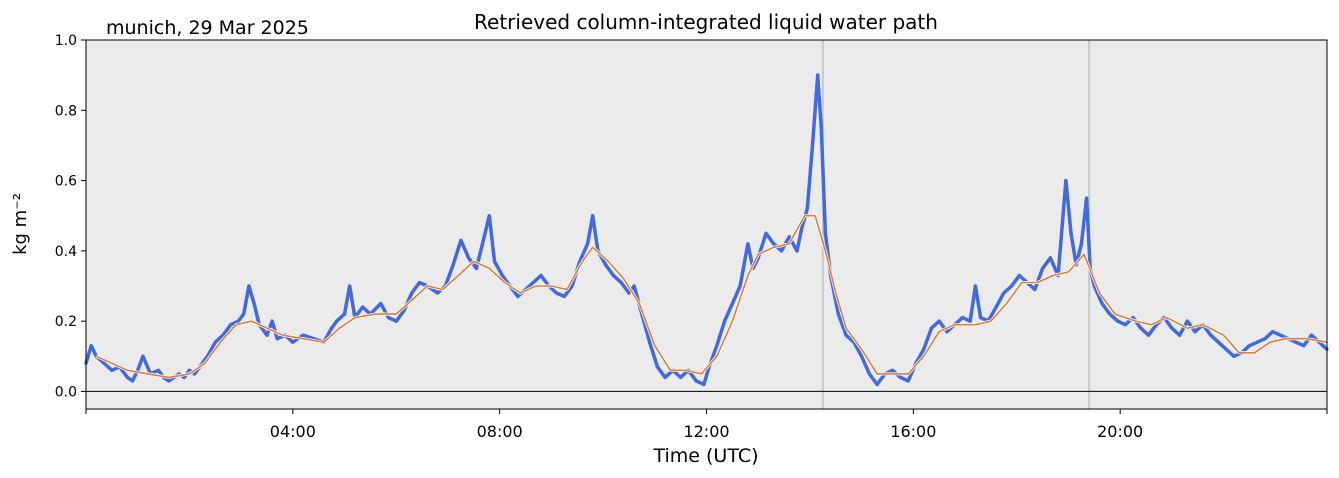 Image resolution: width=1339 pixels, height=478 pixels. What do you see at coordinates (66, 392) in the screenshot?
I see `y-tick-label-0: 0.0` at bounding box center [66, 392].